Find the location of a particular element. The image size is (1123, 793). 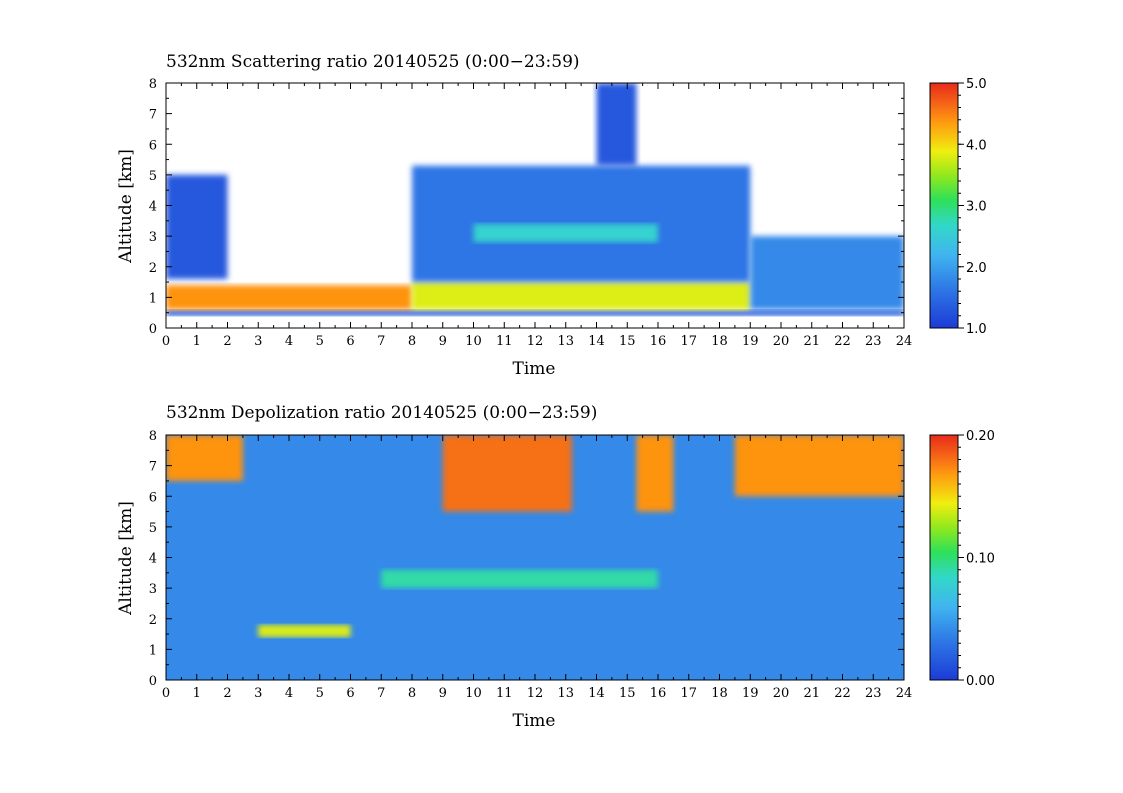

y-tick-label: 2 is located at coordinates (153, 620).